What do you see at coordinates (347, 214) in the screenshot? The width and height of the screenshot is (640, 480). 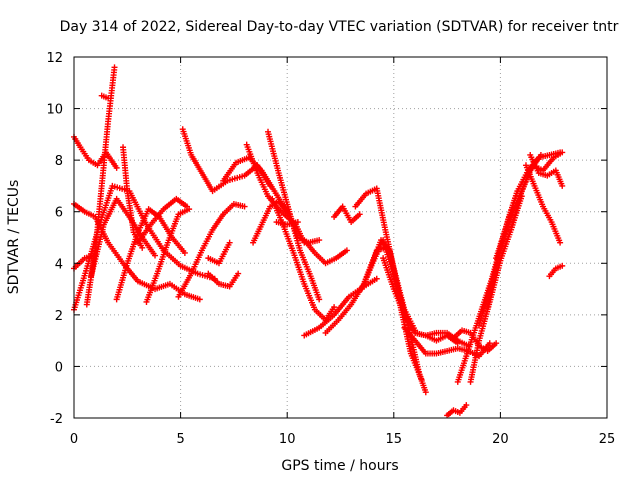 I see `series-arc-z` at bounding box center [347, 214].